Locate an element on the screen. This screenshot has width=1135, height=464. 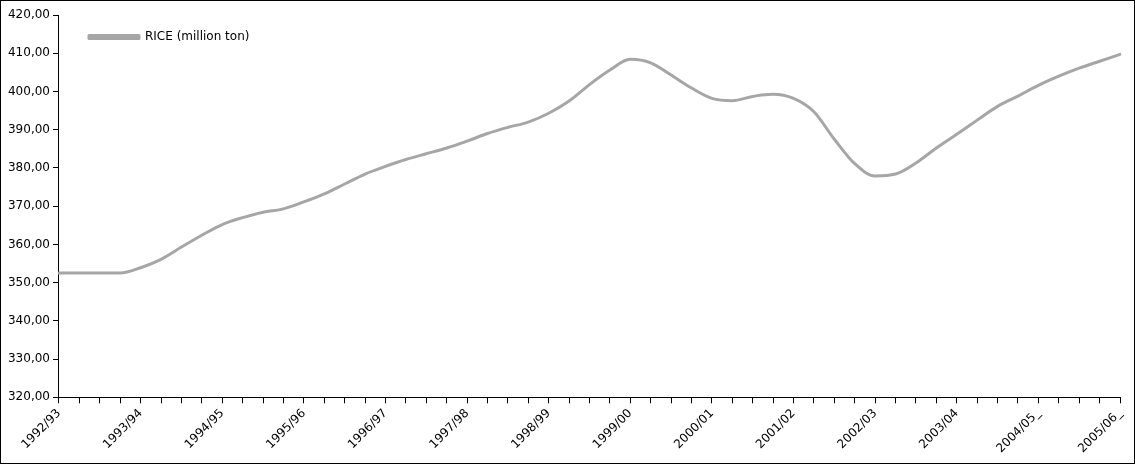
y-tick-label: 370,00 is located at coordinates (28, 205).